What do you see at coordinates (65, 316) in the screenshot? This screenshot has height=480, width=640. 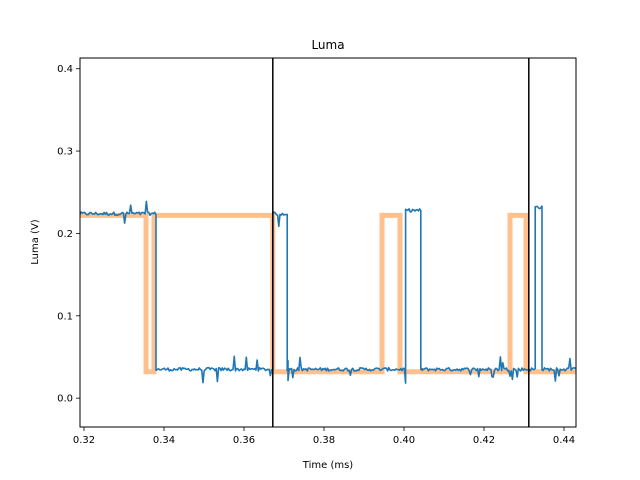 I see `y-tick-label: 0.1` at bounding box center [65, 316].